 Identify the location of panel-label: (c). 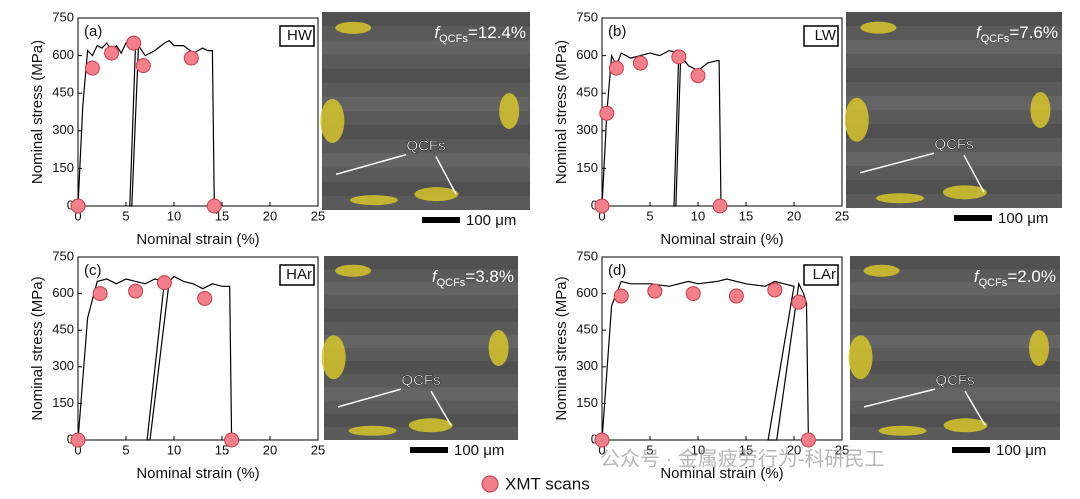
(93, 270).